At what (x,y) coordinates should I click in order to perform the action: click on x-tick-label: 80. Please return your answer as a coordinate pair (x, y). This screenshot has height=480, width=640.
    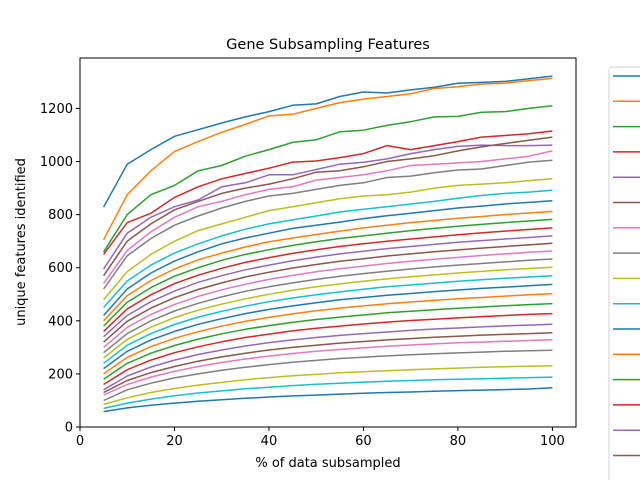
    Looking at the image, I should click on (458, 441).